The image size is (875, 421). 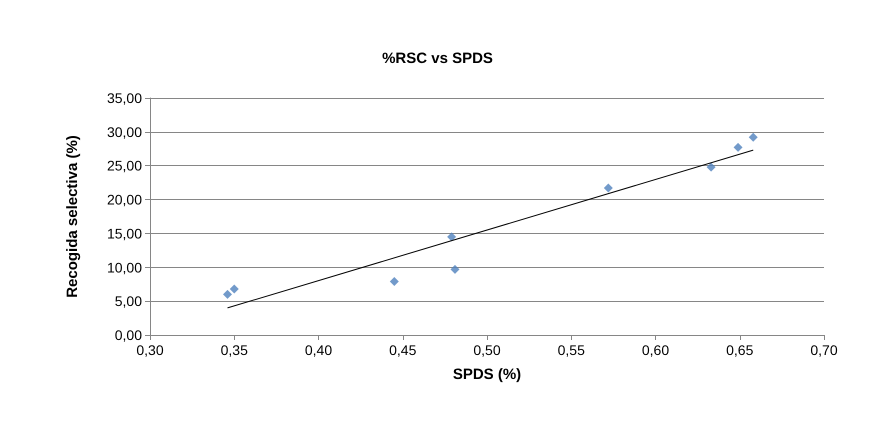 What do you see at coordinates (124, 98) in the screenshot?
I see `y-tick-label: 35,00` at bounding box center [124, 98].